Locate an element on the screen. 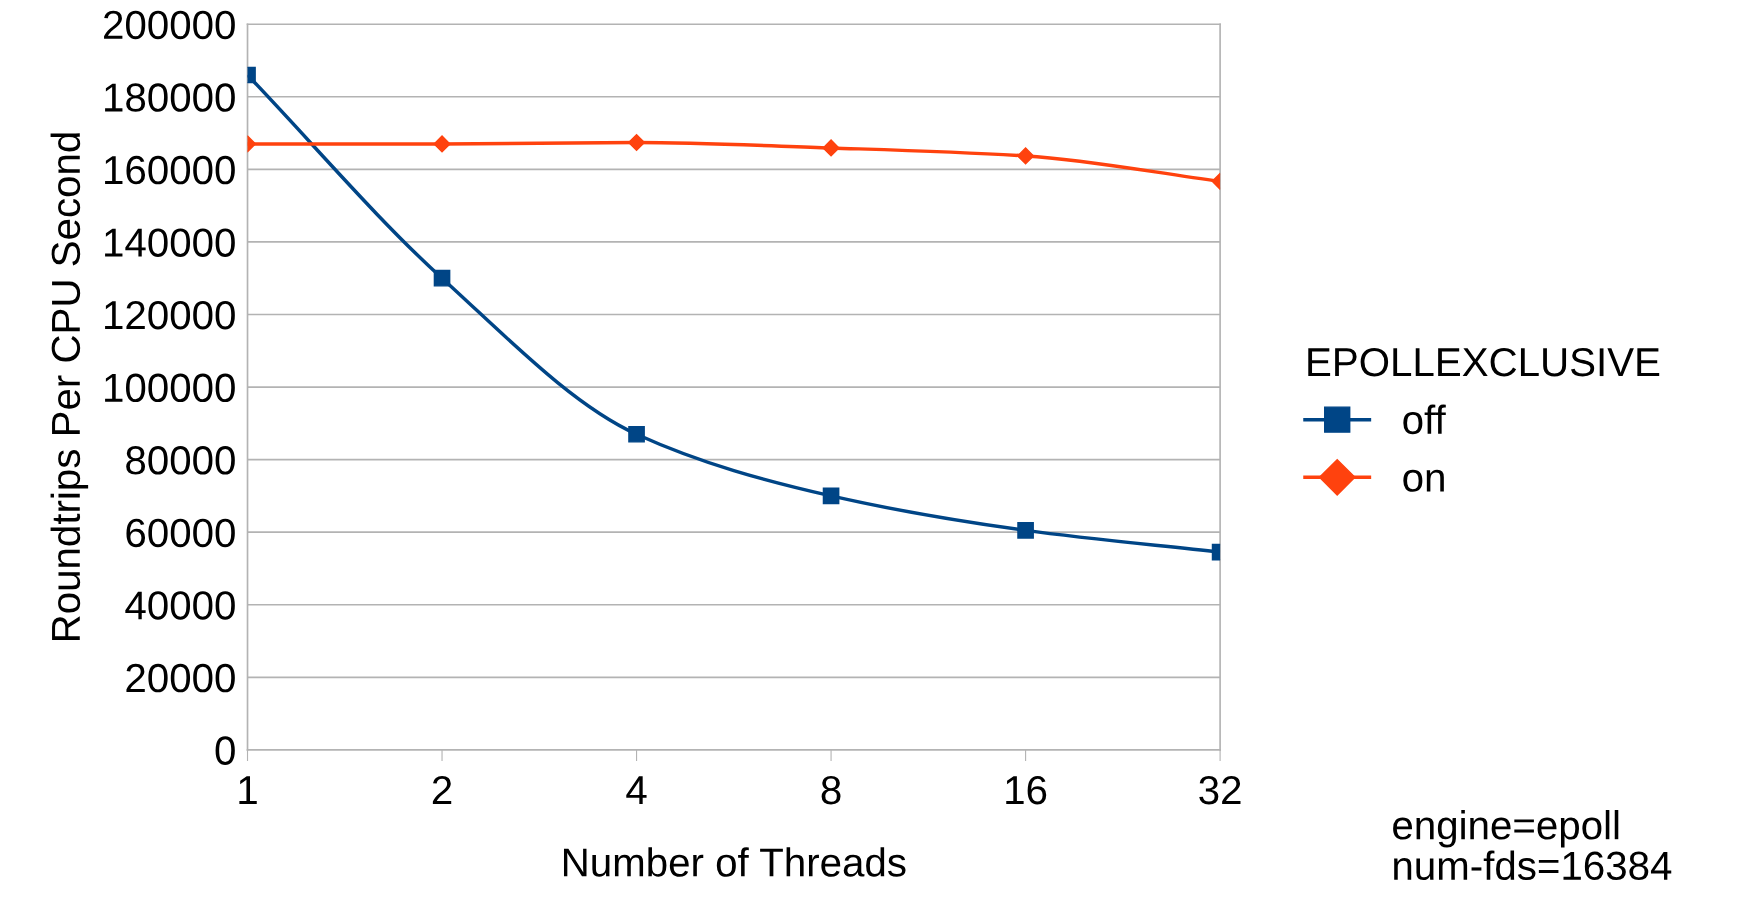 The width and height of the screenshot is (1748, 897). y-tick-label: 80000 is located at coordinates (180, 460).